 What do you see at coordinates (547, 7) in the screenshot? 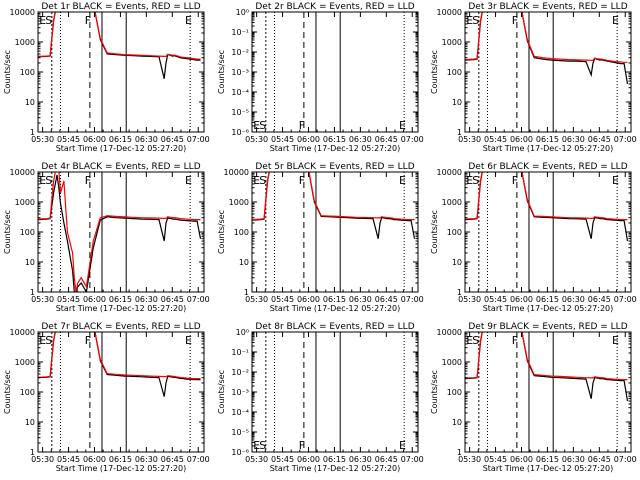
I see `panel-title: Det 3r BLACK = Events, RED = LLD` at bounding box center [547, 7].